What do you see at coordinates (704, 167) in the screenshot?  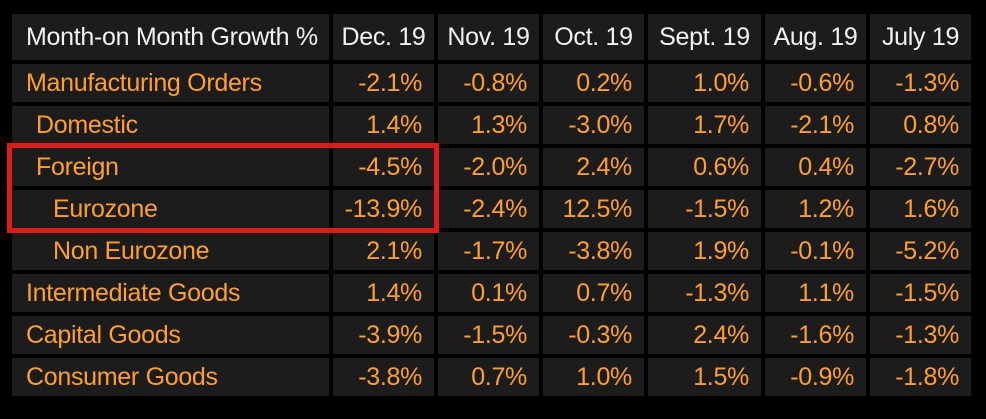 I see `value-cell: 0.6%` at bounding box center [704, 167].